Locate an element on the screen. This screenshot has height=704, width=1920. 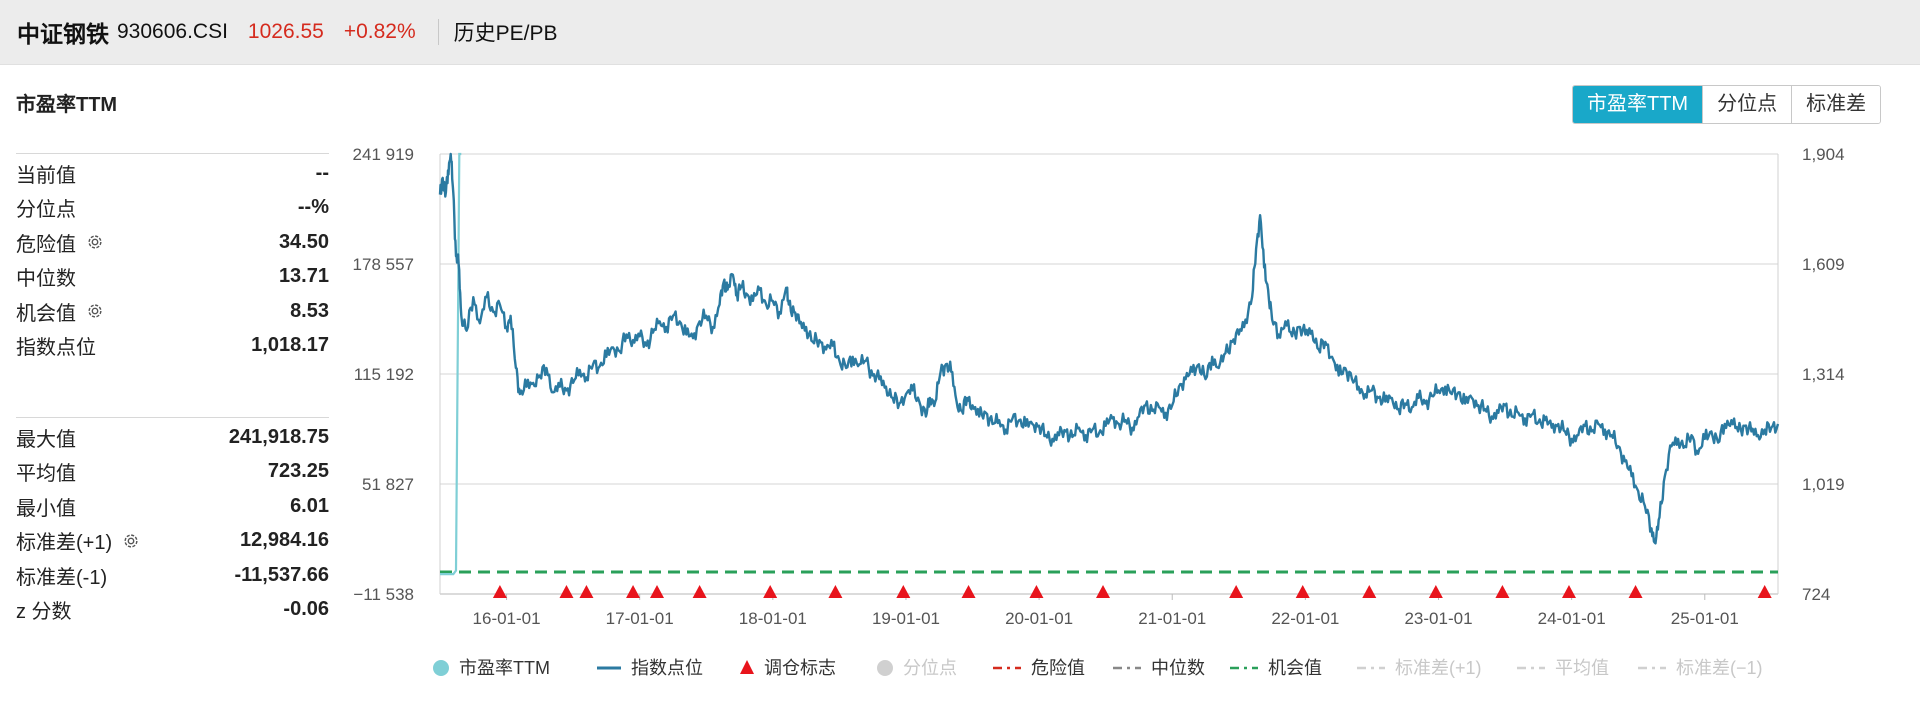
metric-tabs: 市盈率TTM 分位点 标准差 is located at coordinates (1727, 104).